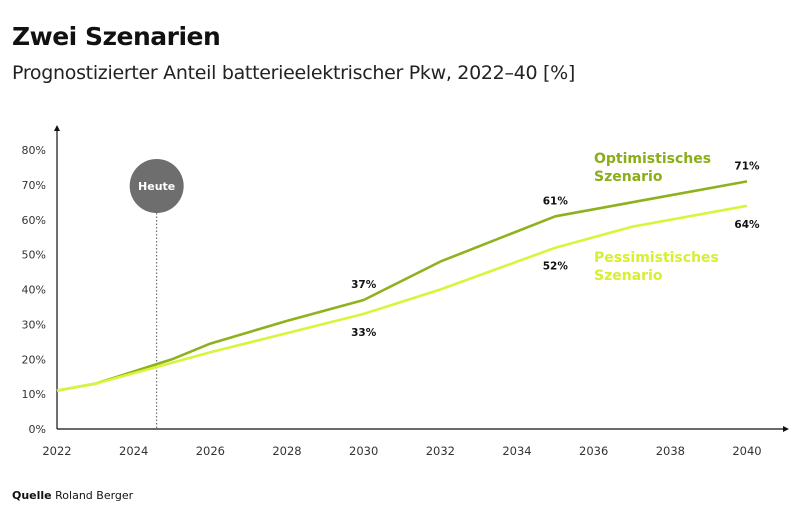  I want to click on source-note: Quelle Roland Berger, so click(72, 495).